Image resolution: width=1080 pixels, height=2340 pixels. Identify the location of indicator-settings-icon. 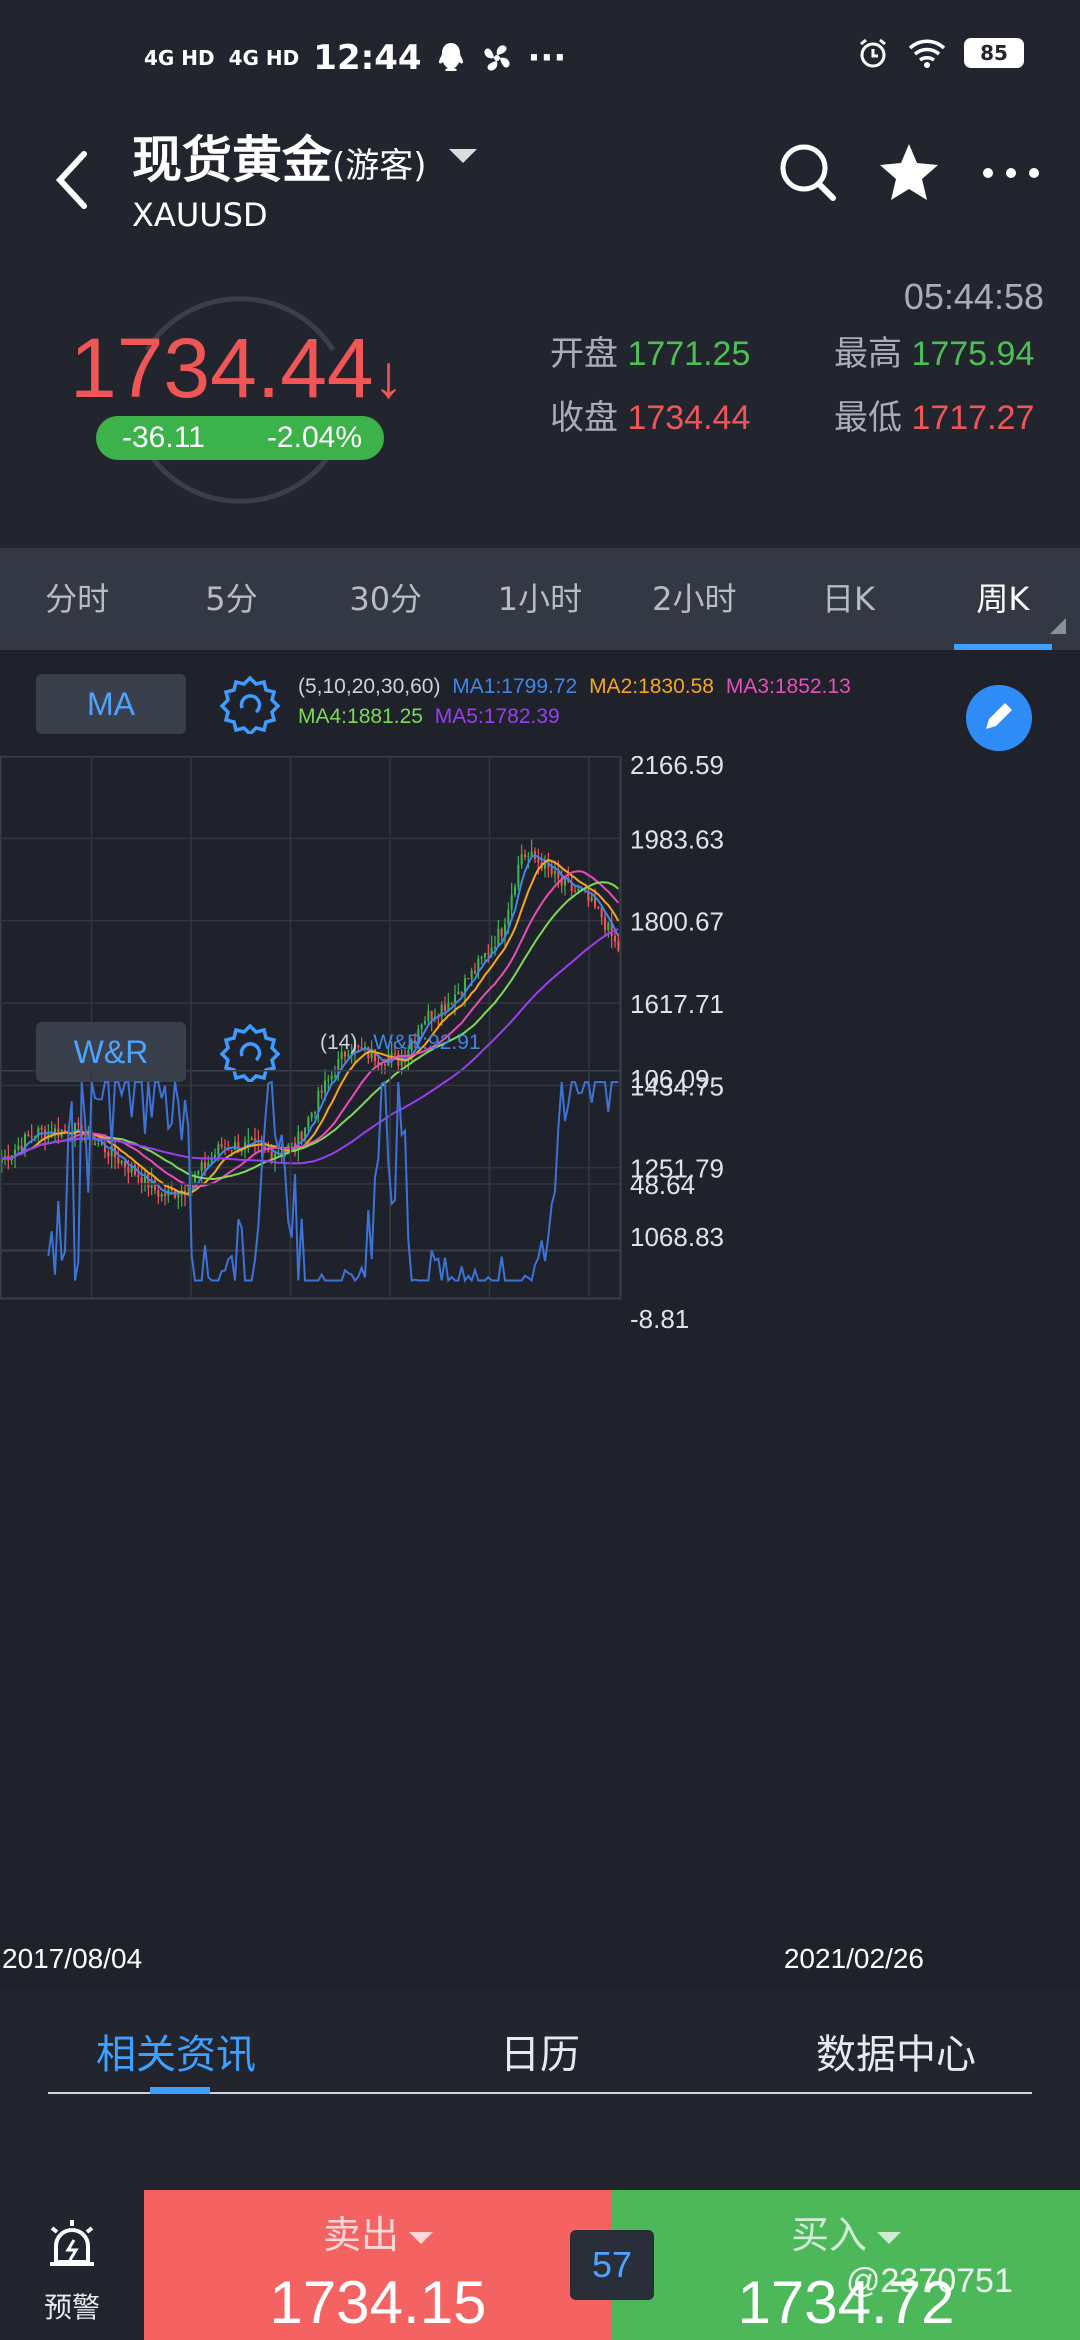
(250, 704).